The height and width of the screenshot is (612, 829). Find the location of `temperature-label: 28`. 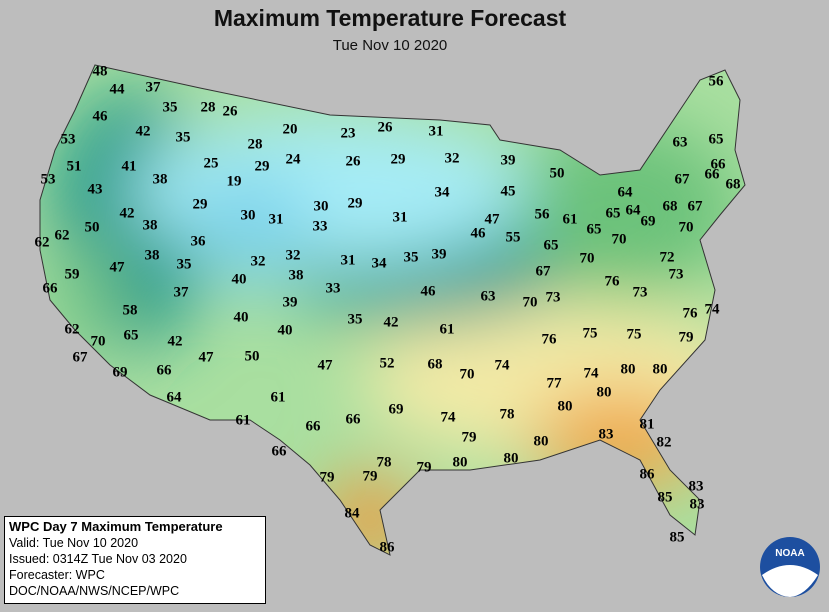

temperature-label: 28 is located at coordinates (208, 107).